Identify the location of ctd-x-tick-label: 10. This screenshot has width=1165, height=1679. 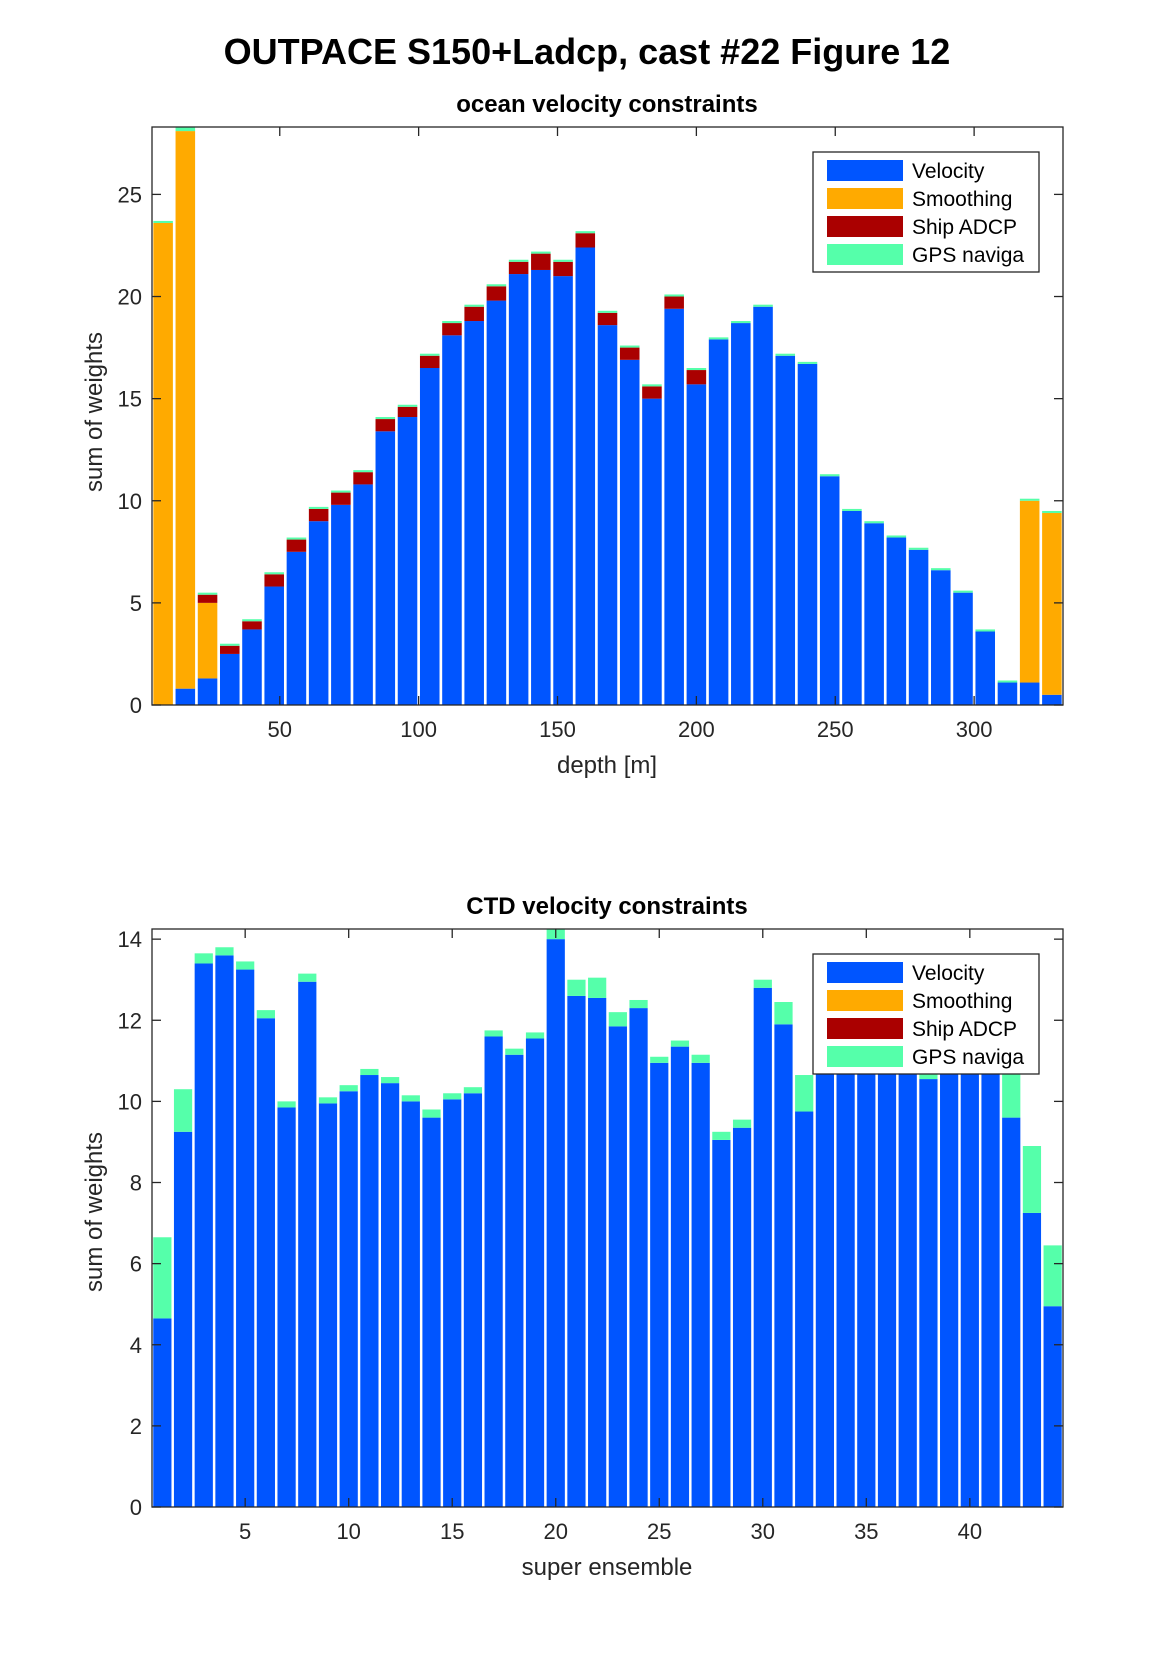
(348, 1531).